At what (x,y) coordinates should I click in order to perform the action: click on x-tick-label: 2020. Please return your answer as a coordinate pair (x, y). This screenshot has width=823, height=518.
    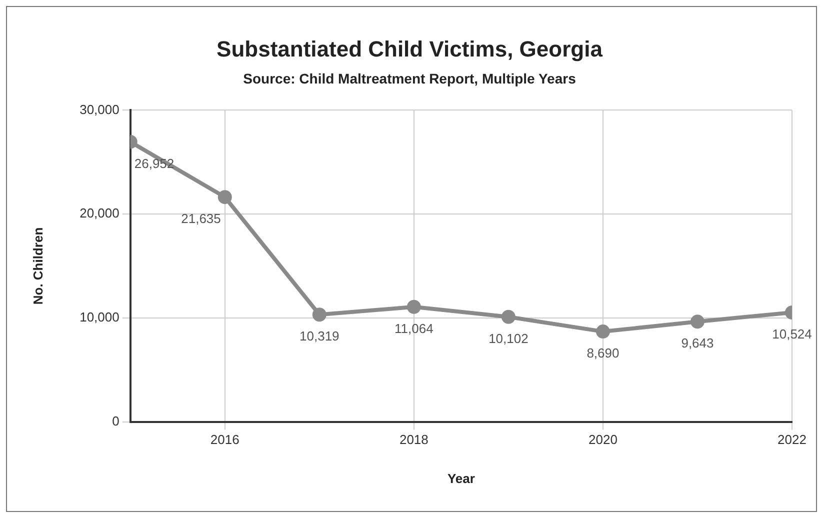
    Looking at the image, I should click on (603, 440).